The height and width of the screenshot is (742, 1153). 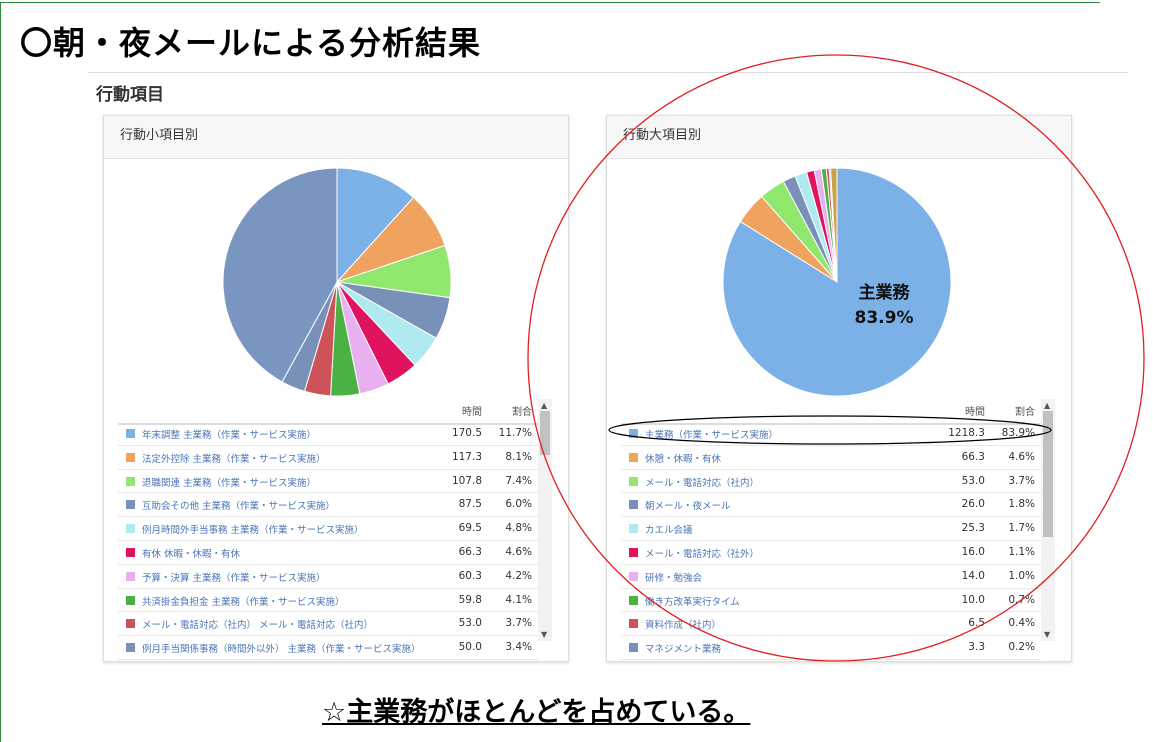 What do you see at coordinates (328, 482) in the screenshot?
I see `table-row: 退職関連 主業務（作業・サービス実施） 107.8 7.4%` at bounding box center [328, 482].